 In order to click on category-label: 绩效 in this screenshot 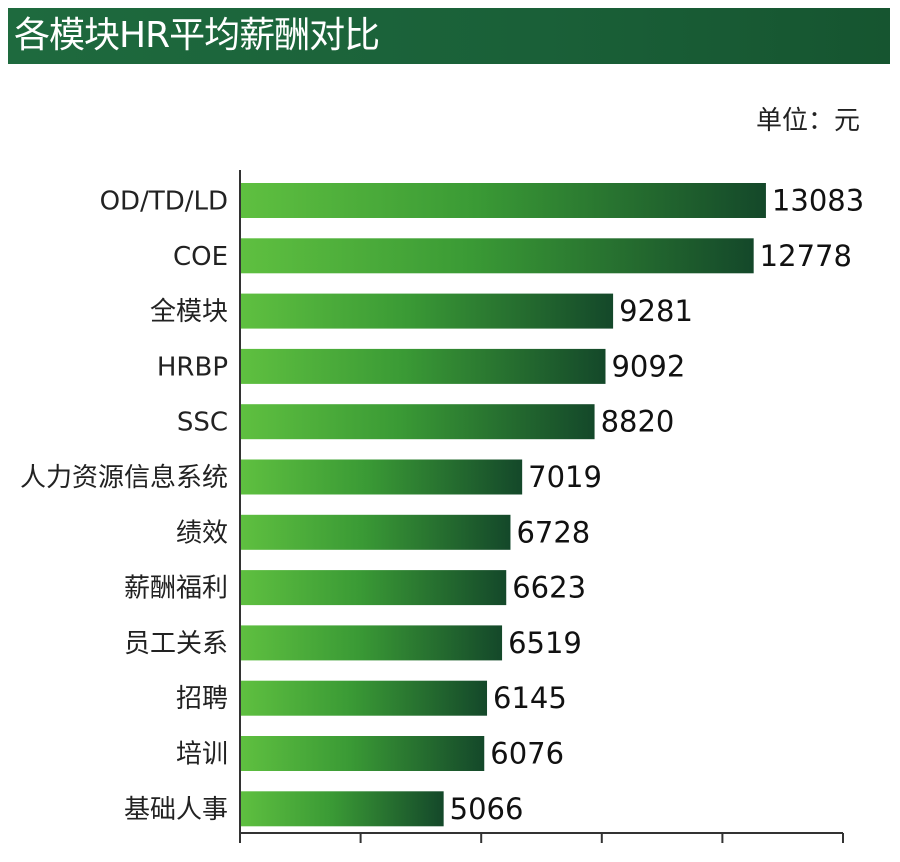, I will do `click(202, 533)`.